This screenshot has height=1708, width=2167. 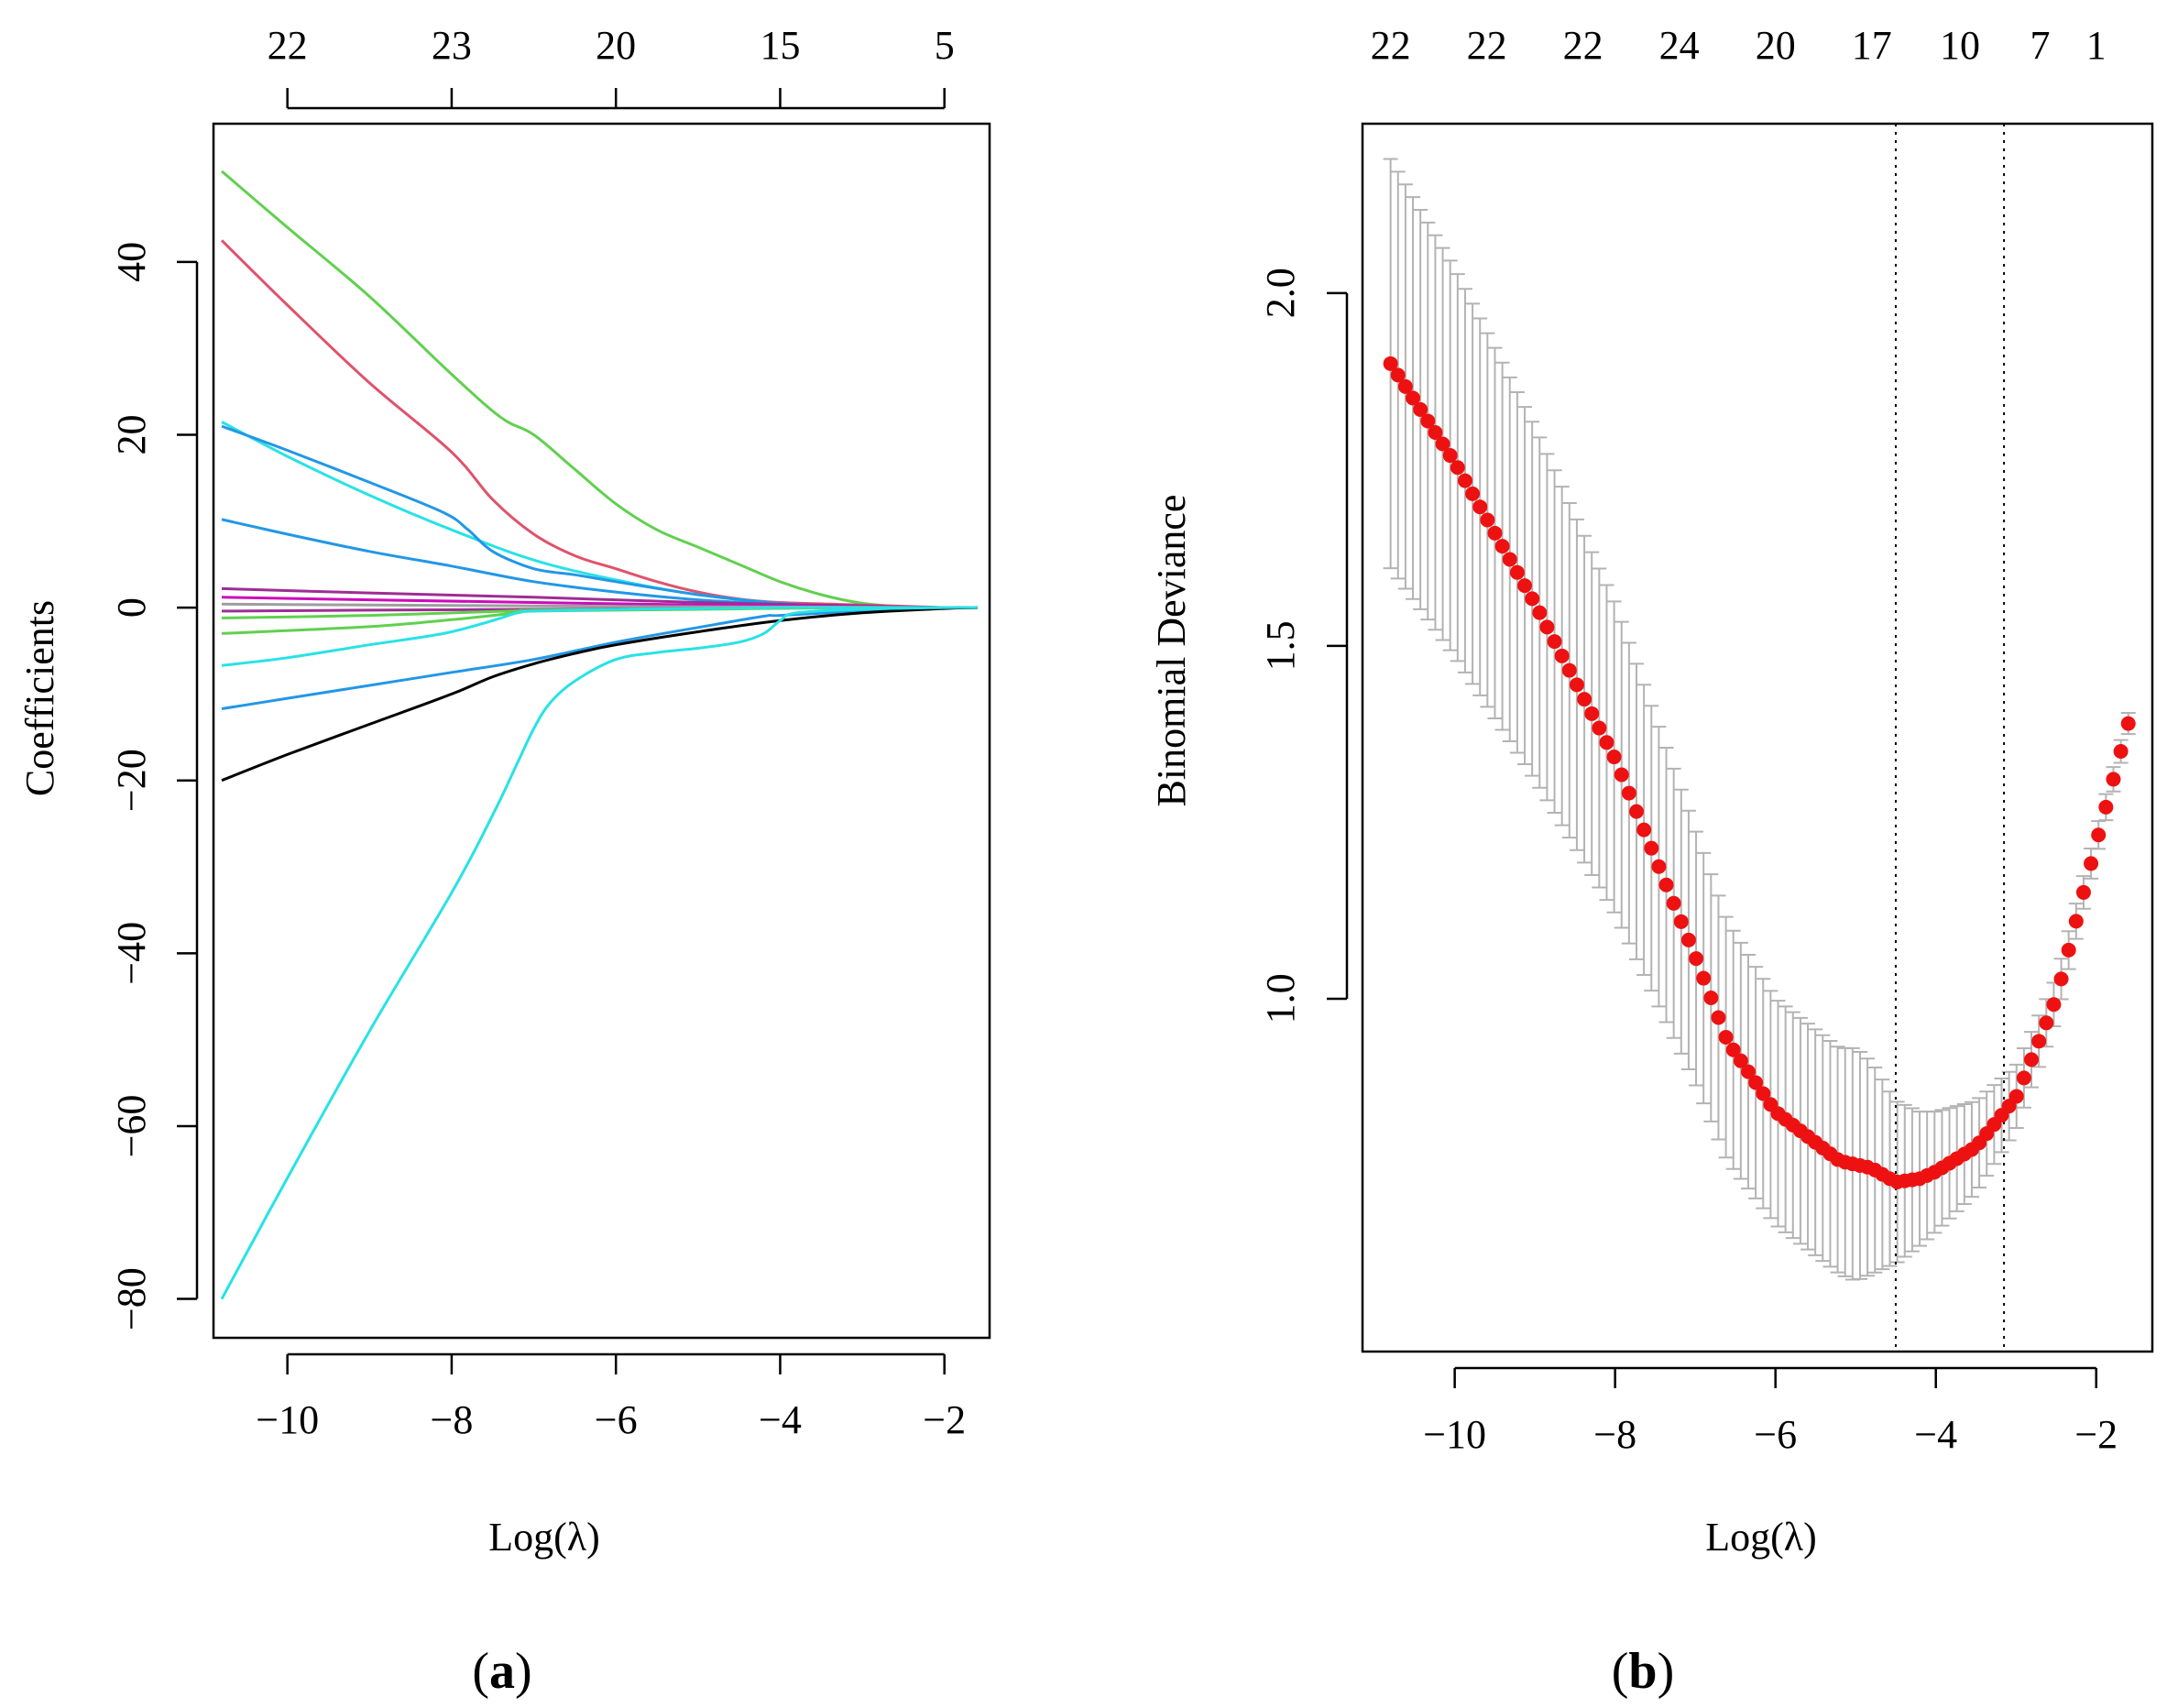 What do you see at coordinates (1614, 1434) in the screenshot?
I see `b-x-tick-label: −8` at bounding box center [1614, 1434].